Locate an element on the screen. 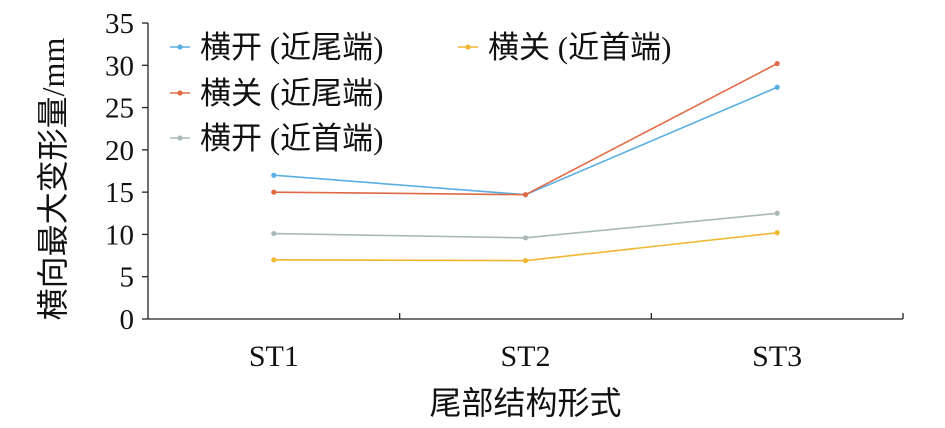 The width and height of the screenshot is (945, 428). x-axis-title: 尾部结构形式 is located at coordinates (525, 403).